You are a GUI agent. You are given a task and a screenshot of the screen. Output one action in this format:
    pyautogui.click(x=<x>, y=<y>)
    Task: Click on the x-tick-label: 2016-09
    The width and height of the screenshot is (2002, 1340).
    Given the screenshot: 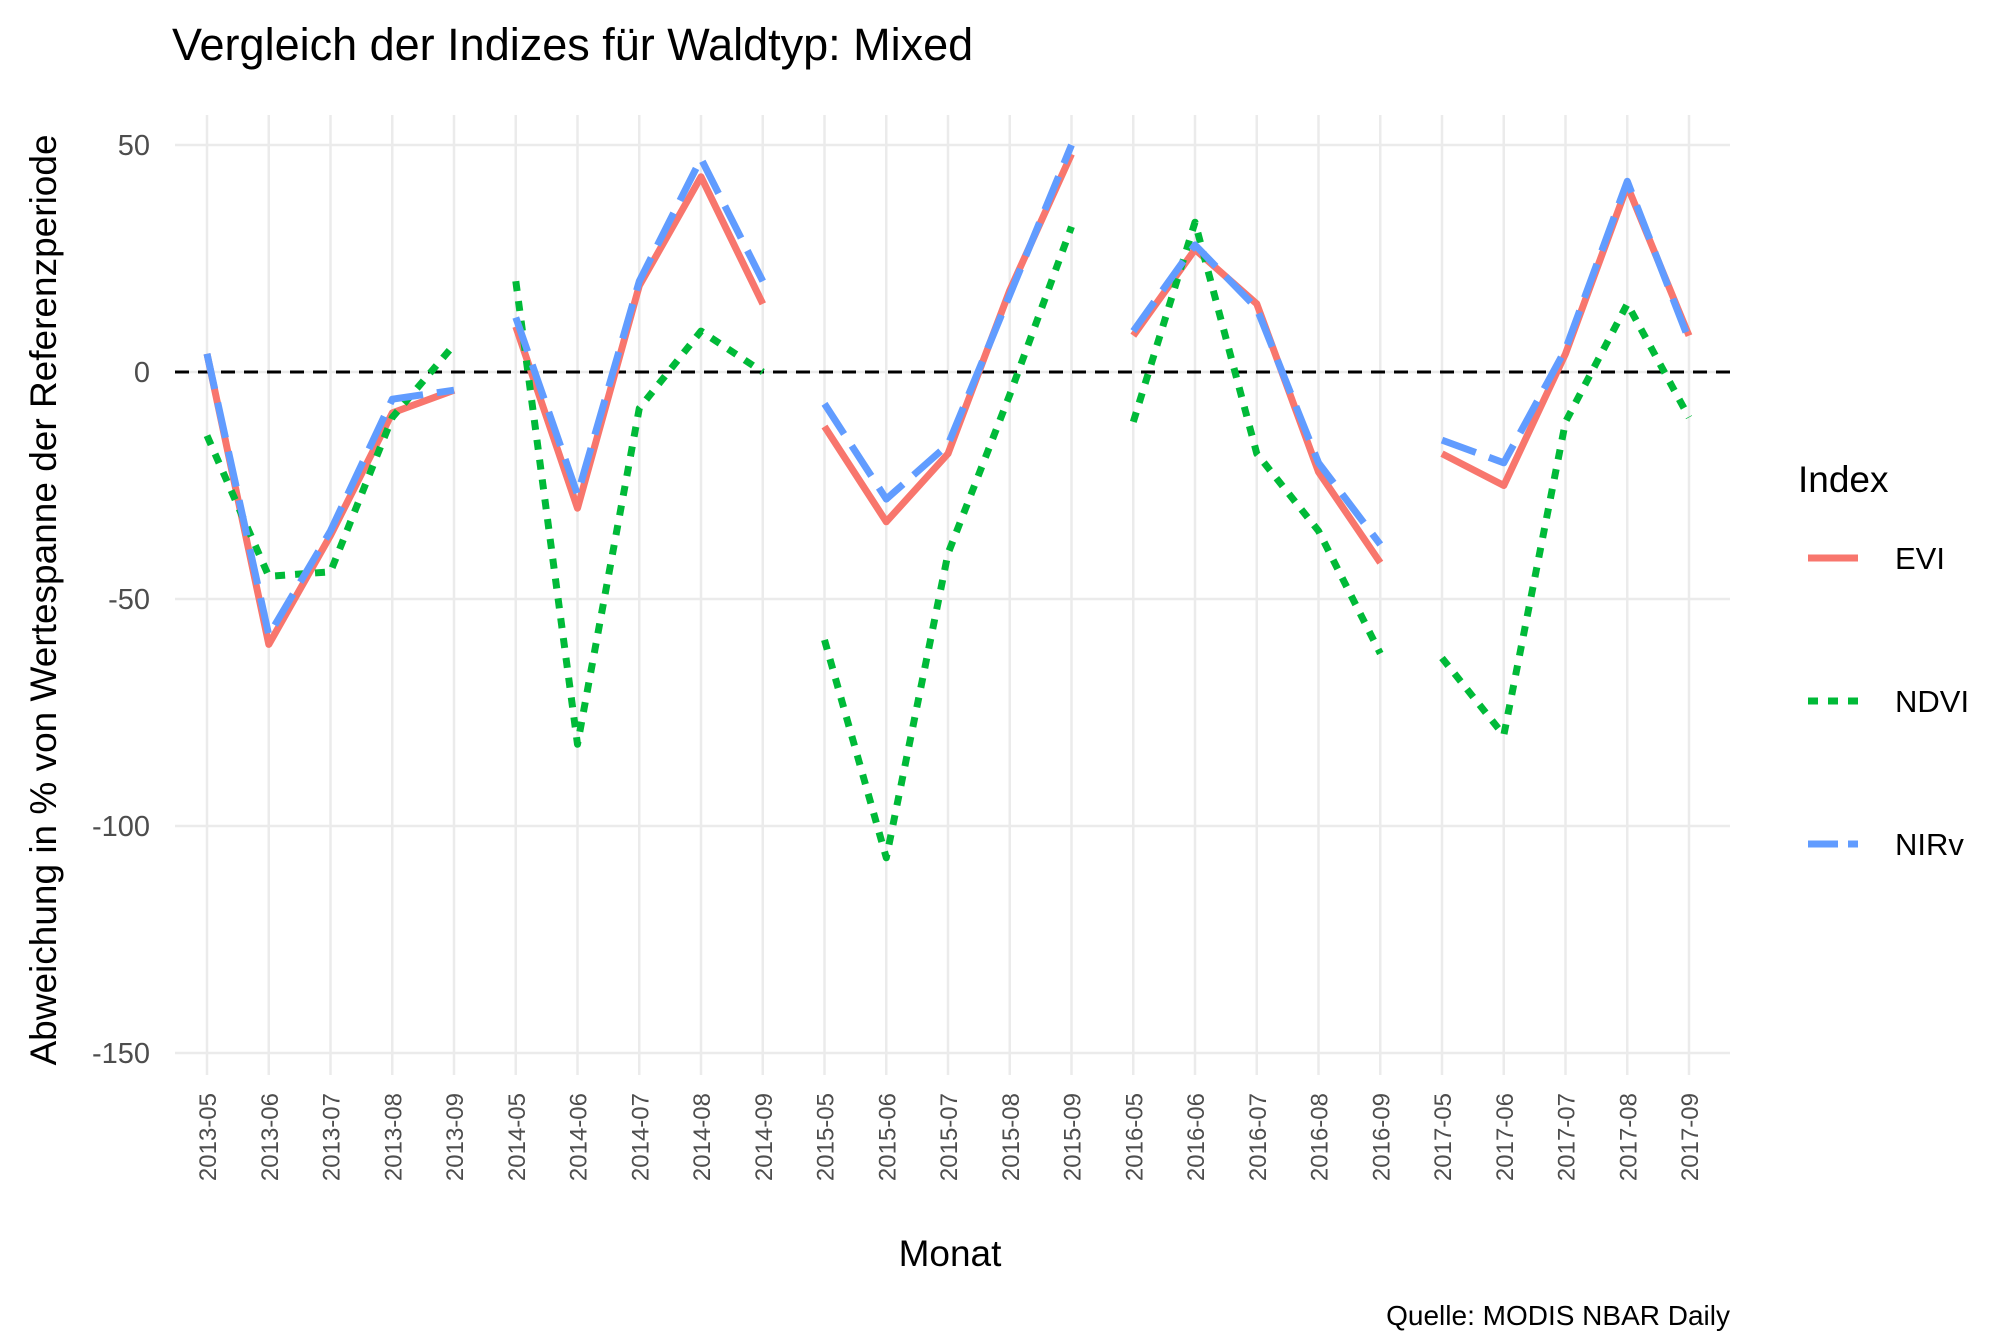 What is the action you would take?
    pyautogui.click(x=1381, y=1137)
    